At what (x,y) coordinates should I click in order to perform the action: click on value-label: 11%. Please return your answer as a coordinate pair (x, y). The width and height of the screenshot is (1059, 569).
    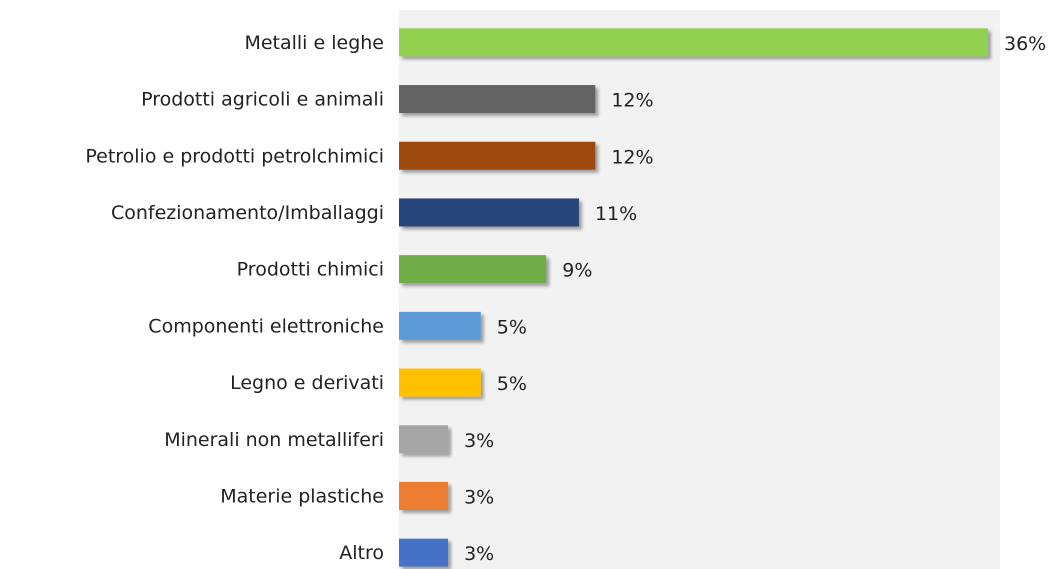
    Looking at the image, I should click on (616, 214).